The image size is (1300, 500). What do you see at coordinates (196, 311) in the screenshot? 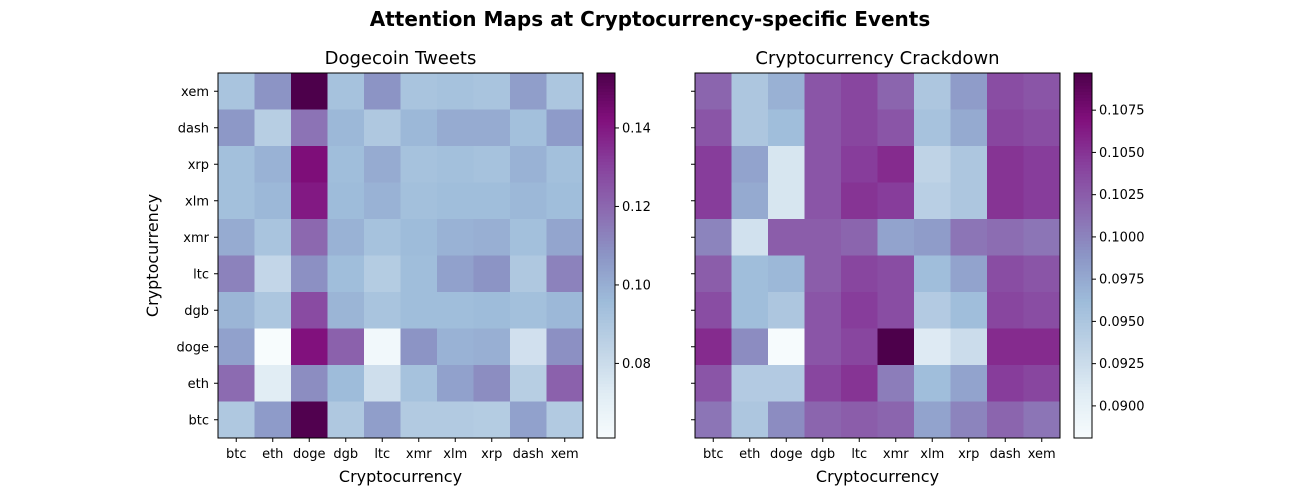
I see `y-tick-label: dgb` at bounding box center [196, 311].